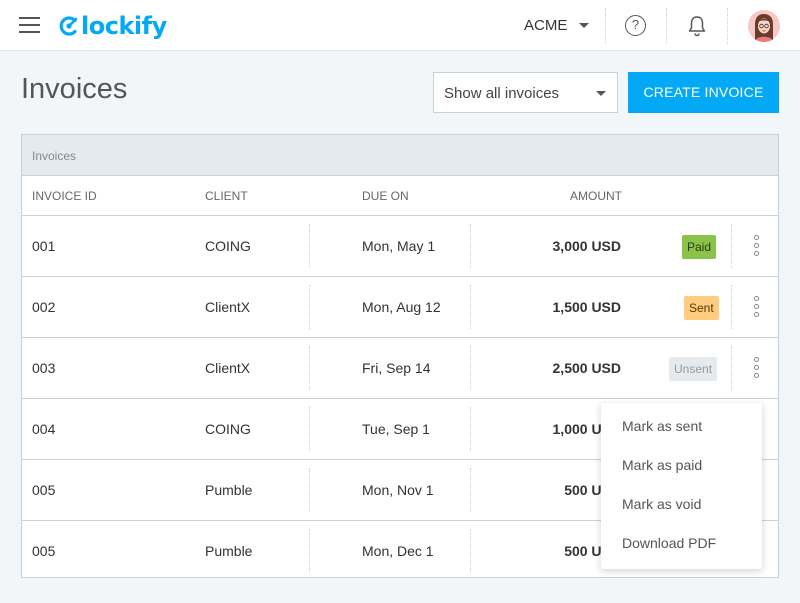 The width and height of the screenshot is (800, 603). What do you see at coordinates (44, 307) in the screenshot?
I see `invoice-id: 002` at bounding box center [44, 307].